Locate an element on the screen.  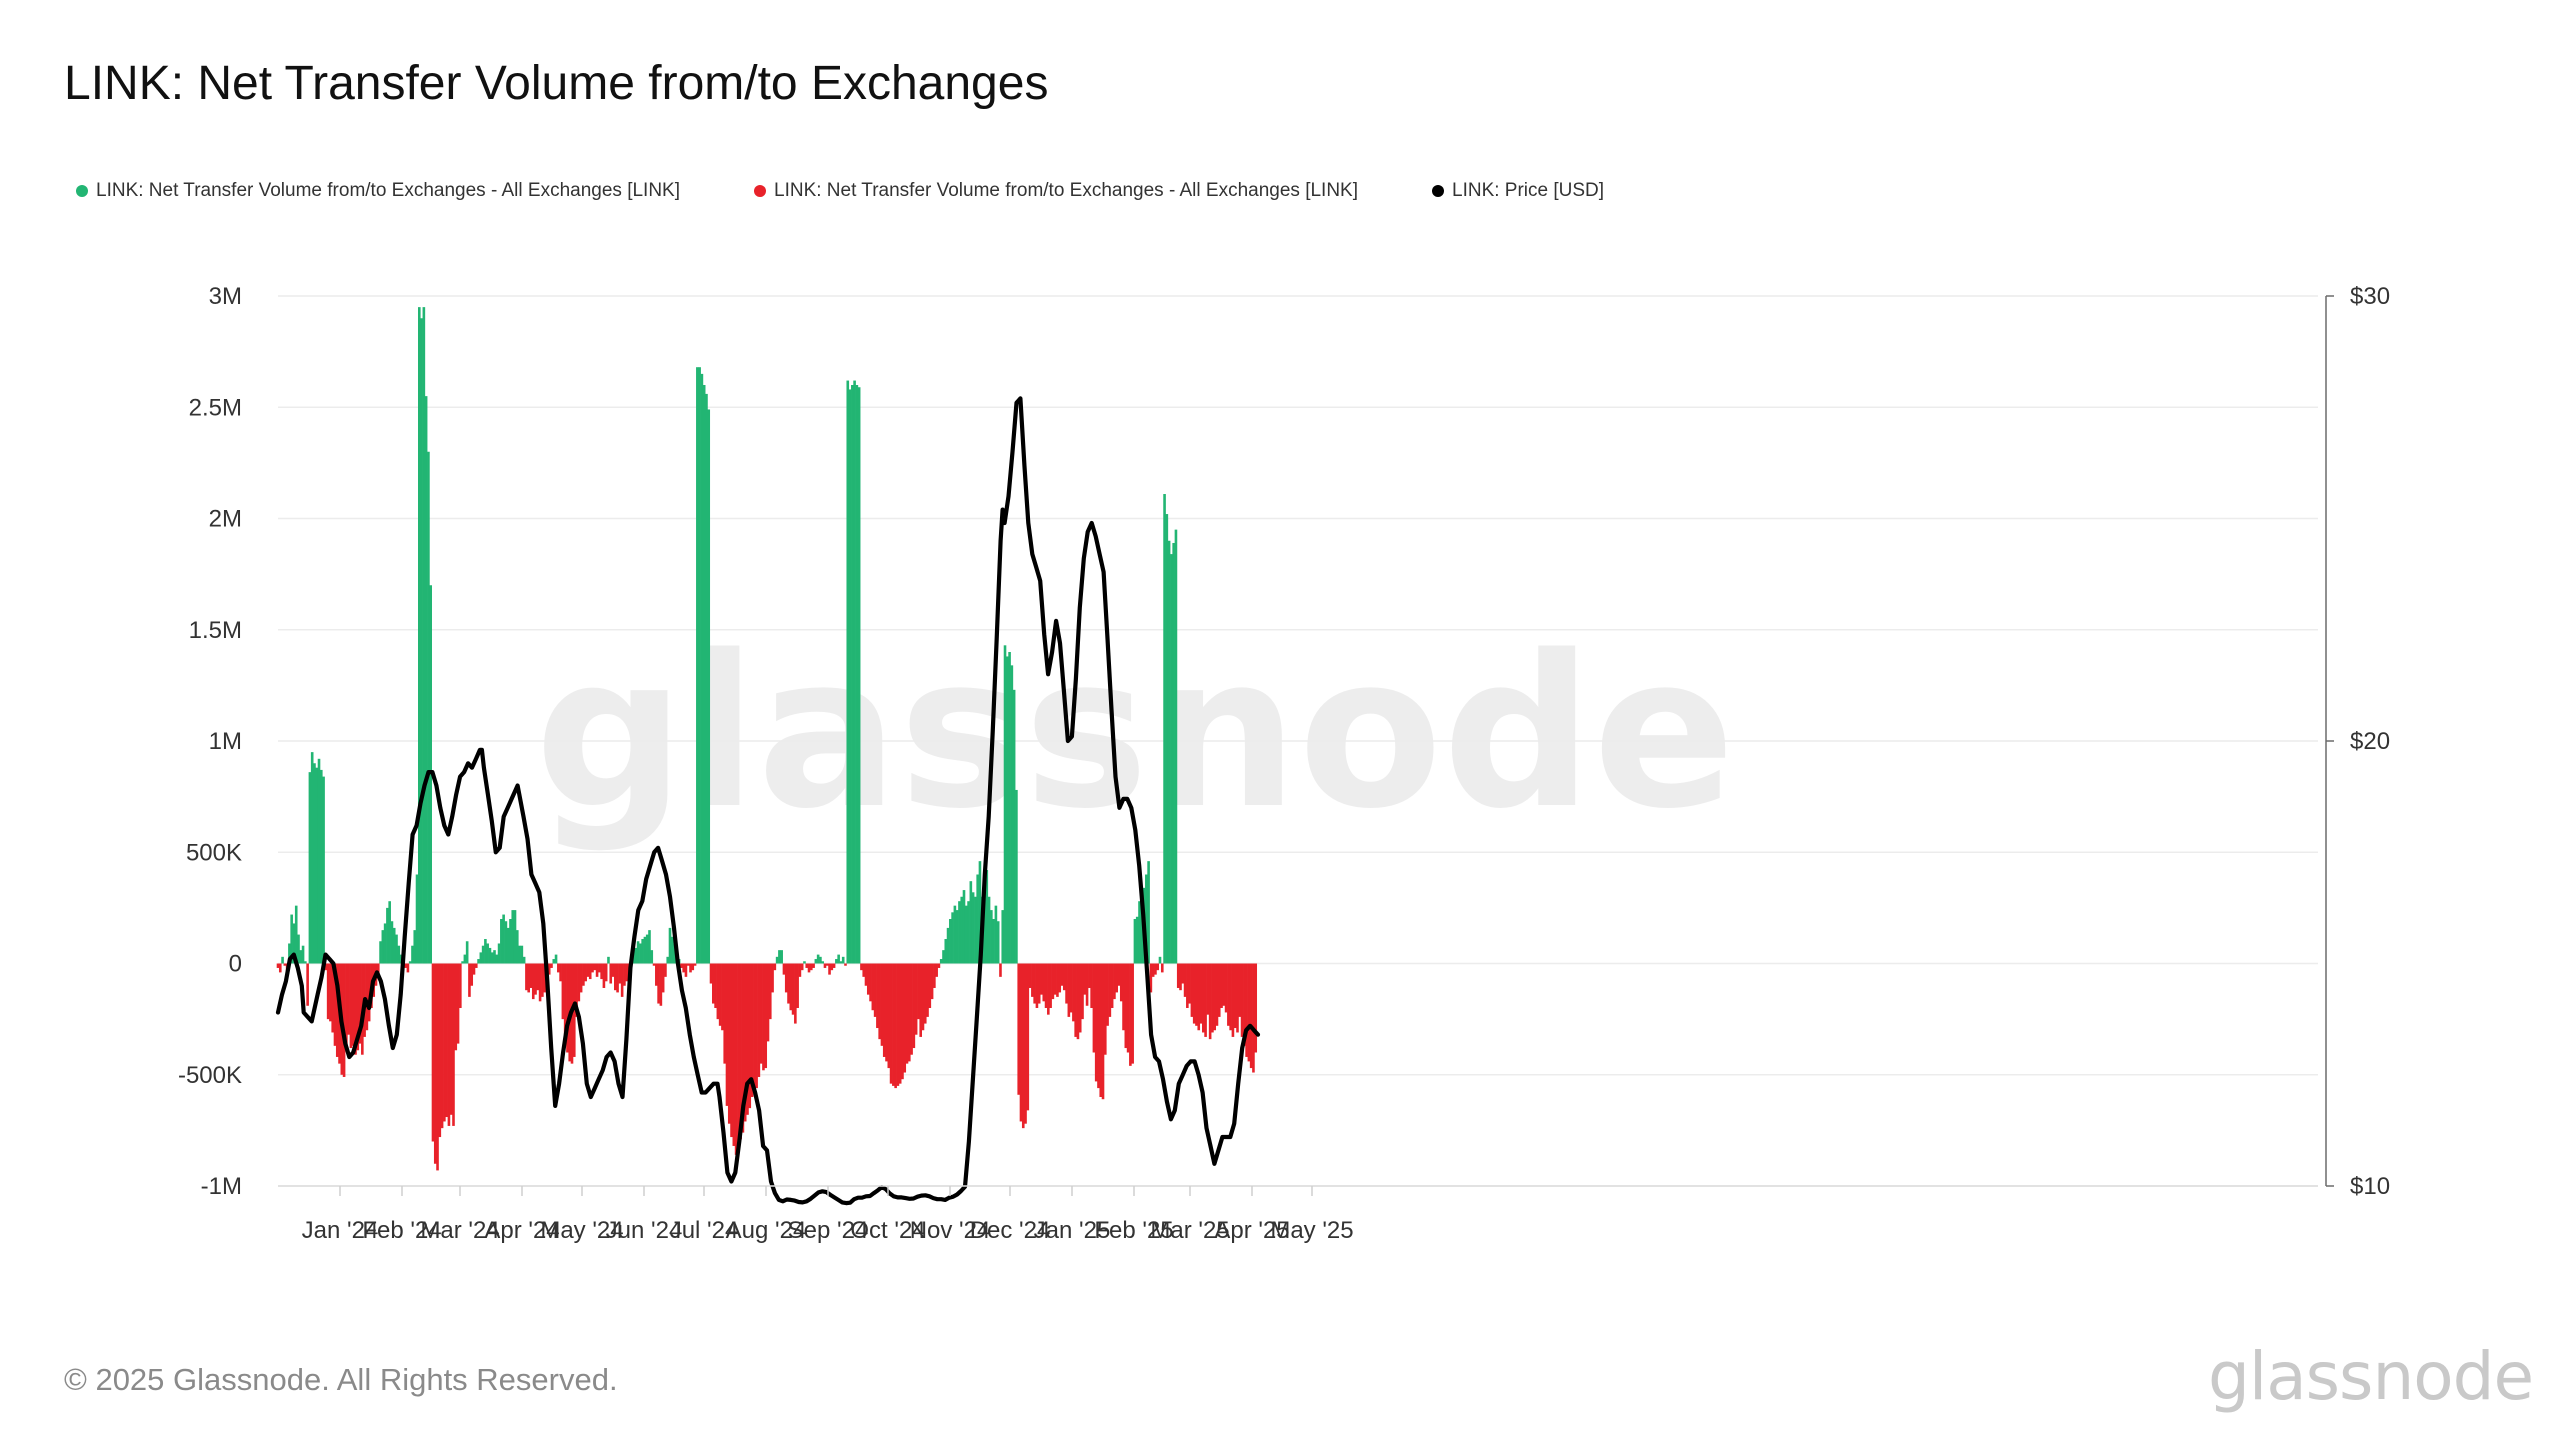
x-tick-label: Aug '24 is located at coordinates (766, 1230).